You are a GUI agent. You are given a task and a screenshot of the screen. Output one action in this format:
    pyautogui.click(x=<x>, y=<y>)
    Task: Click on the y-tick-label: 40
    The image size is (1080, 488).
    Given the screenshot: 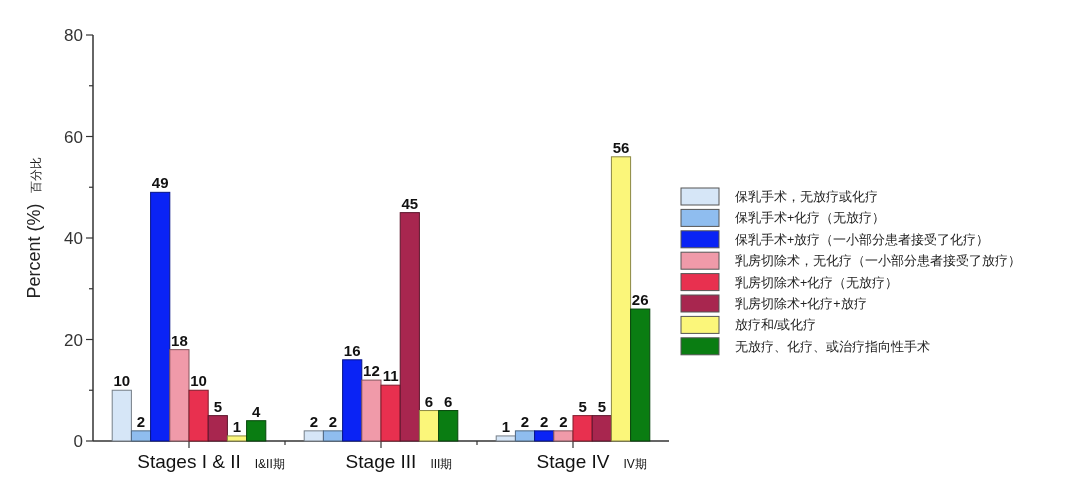 What is the action you would take?
    pyautogui.click(x=73, y=238)
    